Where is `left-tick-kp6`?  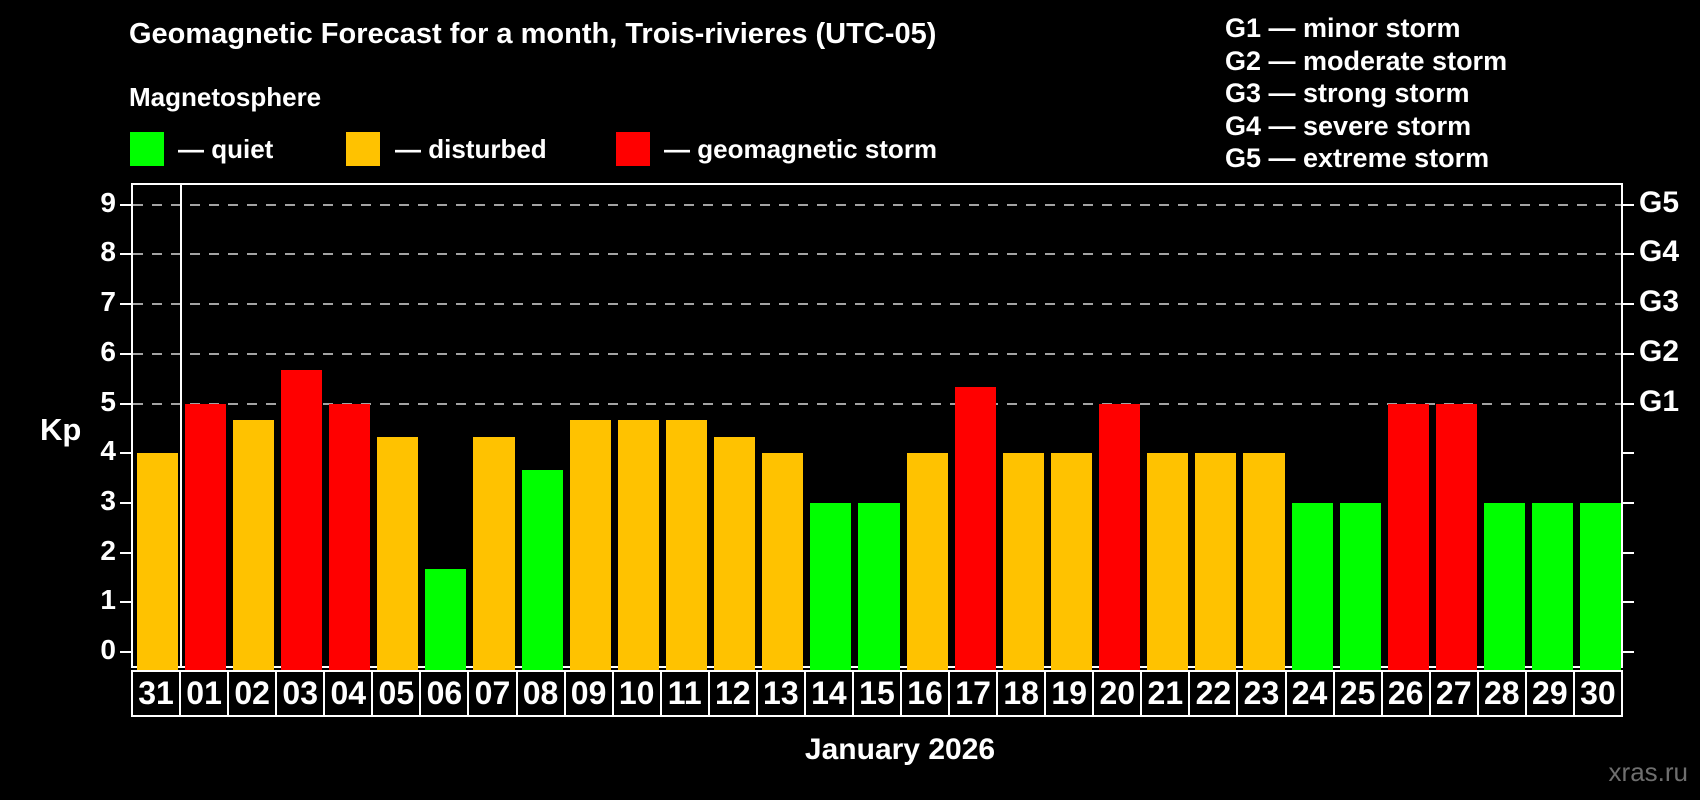
left-tick-kp6 is located at coordinates (125, 353).